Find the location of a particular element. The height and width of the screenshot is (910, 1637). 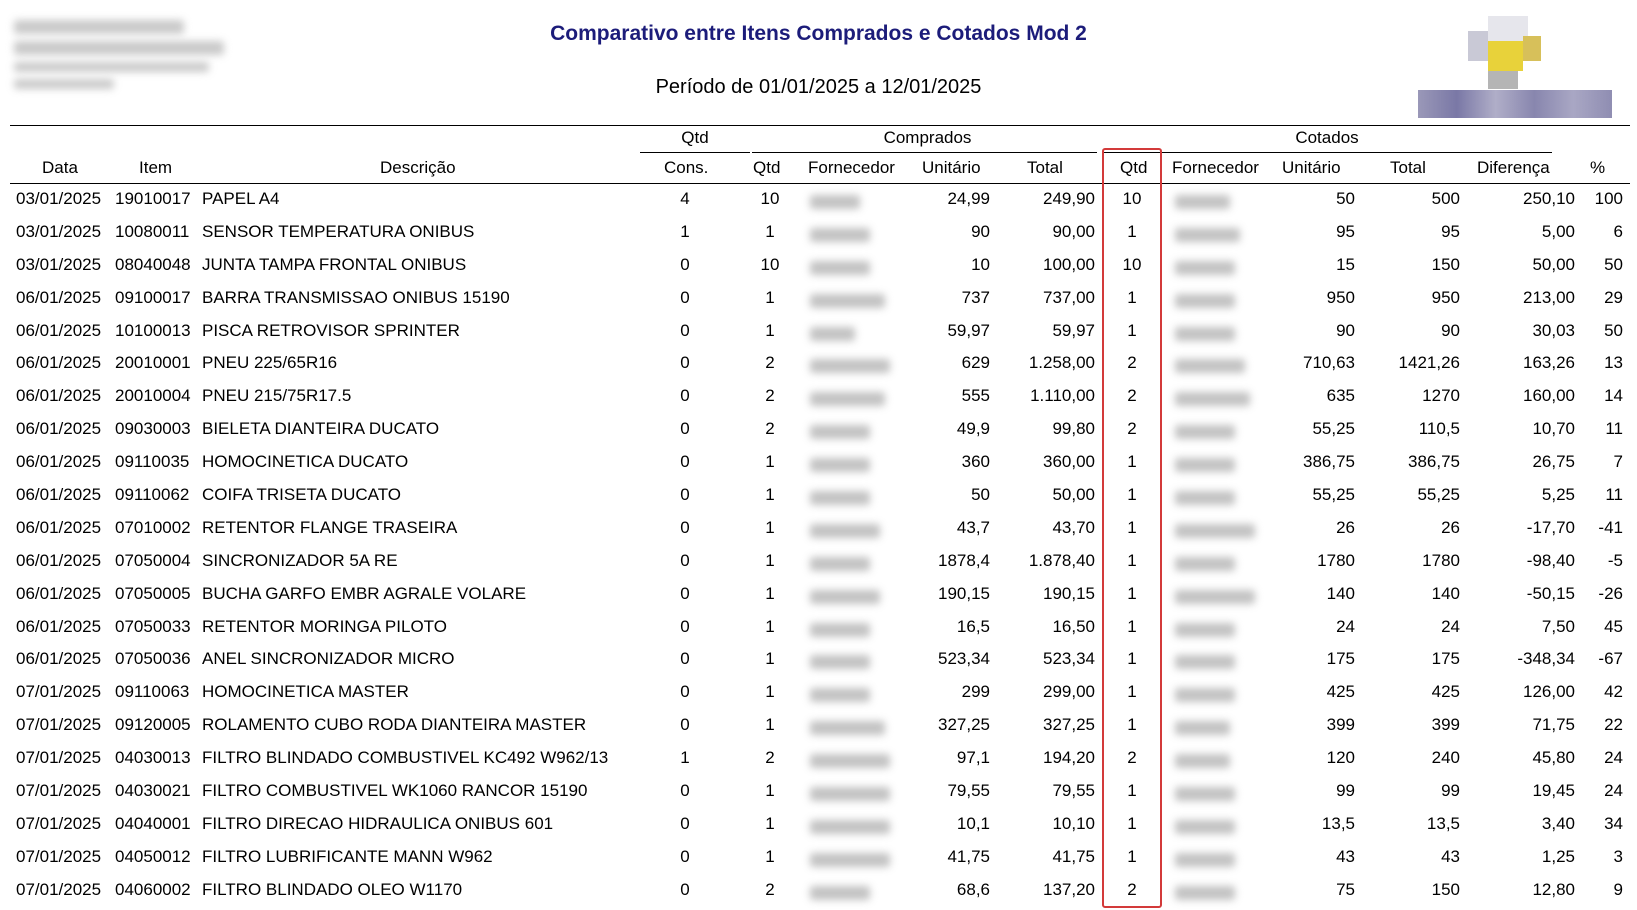

cell-desc: PISCA RETROVISOR SPRINTER is located at coordinates (331, 330).